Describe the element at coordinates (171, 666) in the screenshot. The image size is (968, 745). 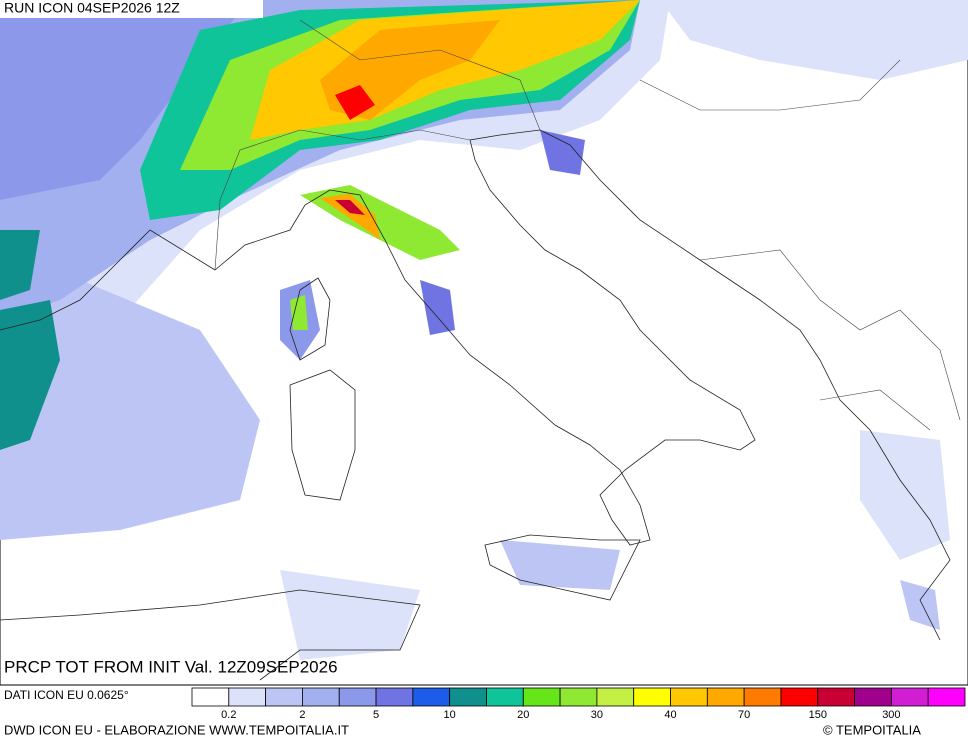
I see `map-caption: PRCP TOT FROM INIT Val. 12Z09SEP2026` at that location.